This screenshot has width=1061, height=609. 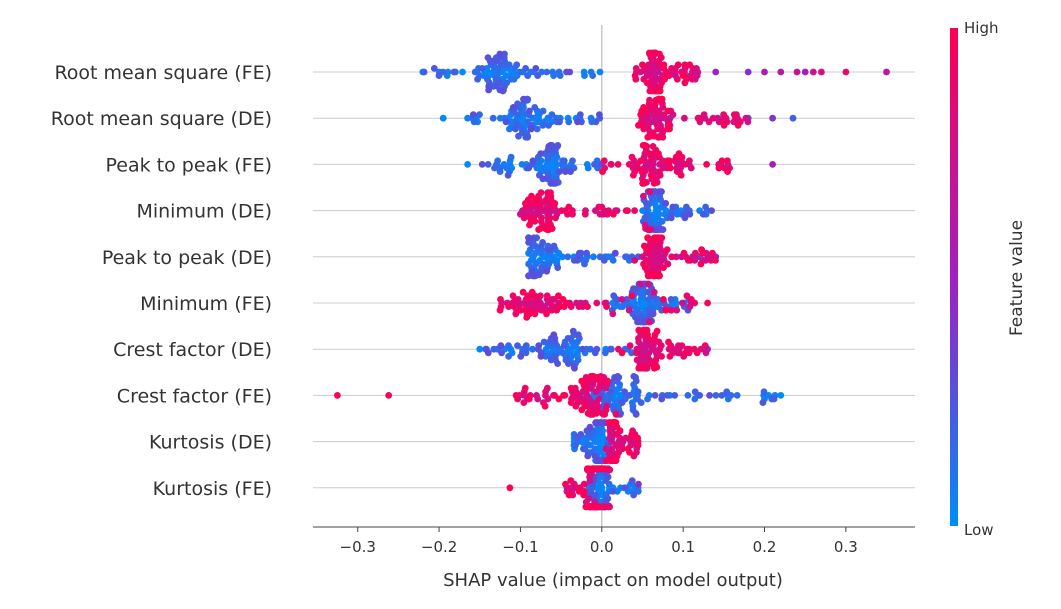 I want to click on x-tick-label: 0.3, so click(x=846, y=547).